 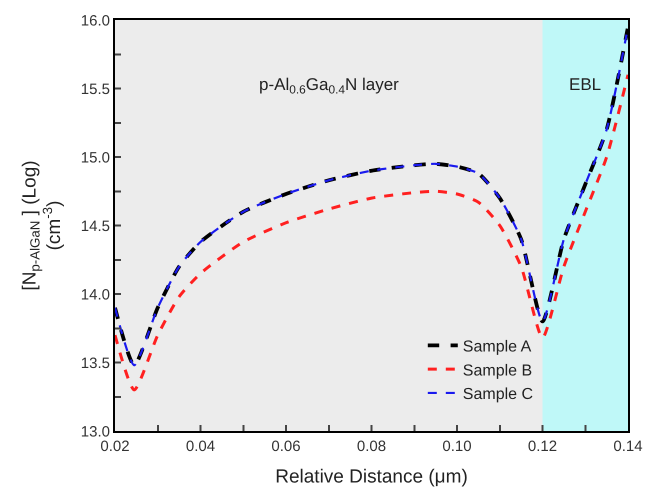 I want to click on x-tick-label: 0.12, so click(x=543, y=446).